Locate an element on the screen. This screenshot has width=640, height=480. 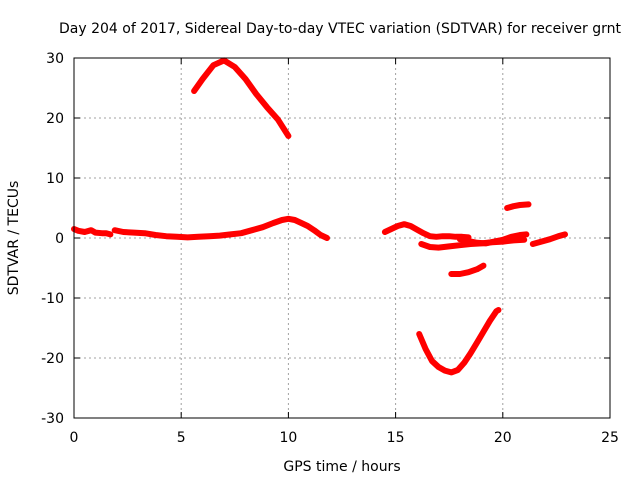
y-tick-label: -10 is located at coordinates (52, 299).